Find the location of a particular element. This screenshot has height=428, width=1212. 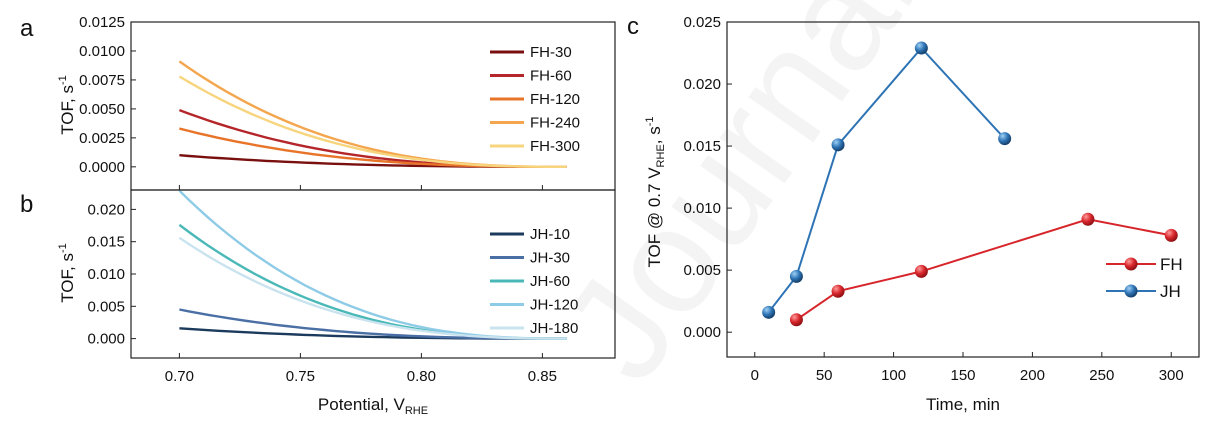

y-tick-label-b: 0.015 is located at coordinates (106, 242).